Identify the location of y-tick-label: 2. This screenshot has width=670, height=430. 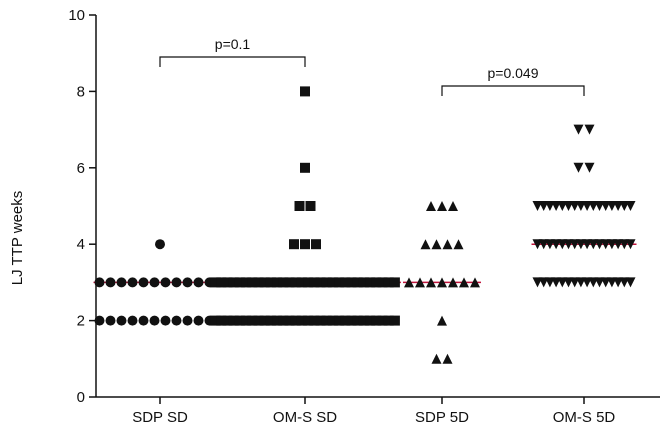
(81, 321).